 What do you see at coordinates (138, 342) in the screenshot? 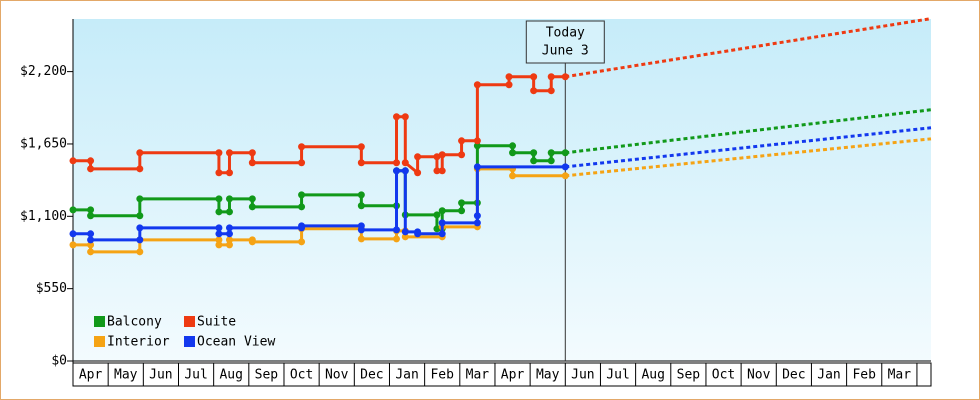
I see `legend-label: Interior` at bounding box center [138, 342].